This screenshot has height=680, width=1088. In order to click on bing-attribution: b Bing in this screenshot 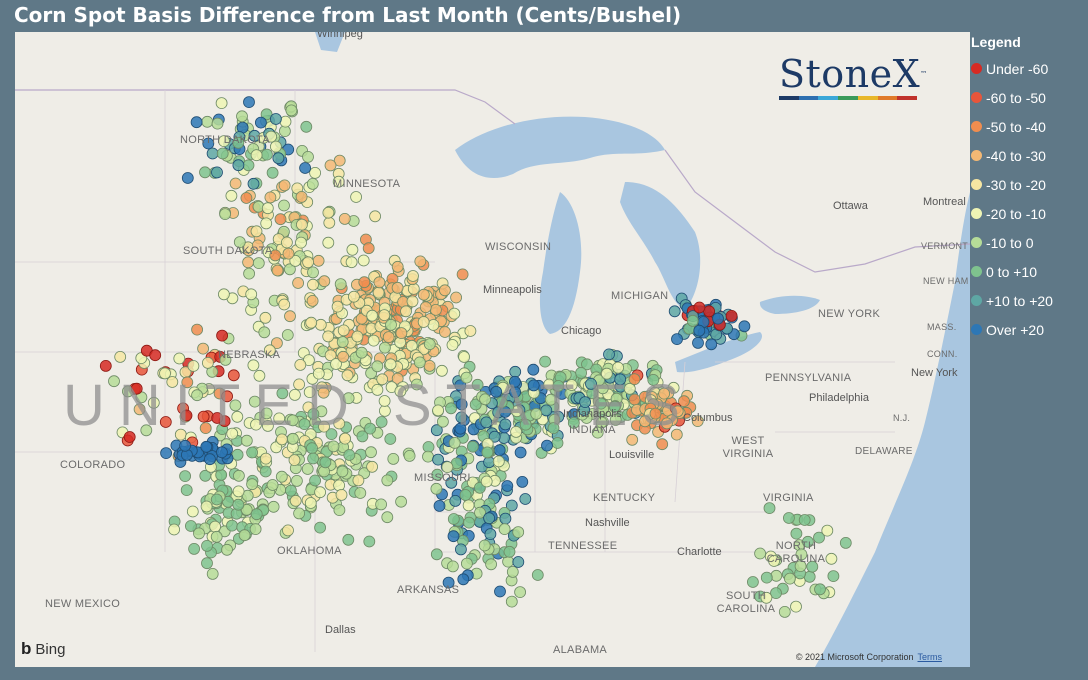, I will do `click(43, 649)`.